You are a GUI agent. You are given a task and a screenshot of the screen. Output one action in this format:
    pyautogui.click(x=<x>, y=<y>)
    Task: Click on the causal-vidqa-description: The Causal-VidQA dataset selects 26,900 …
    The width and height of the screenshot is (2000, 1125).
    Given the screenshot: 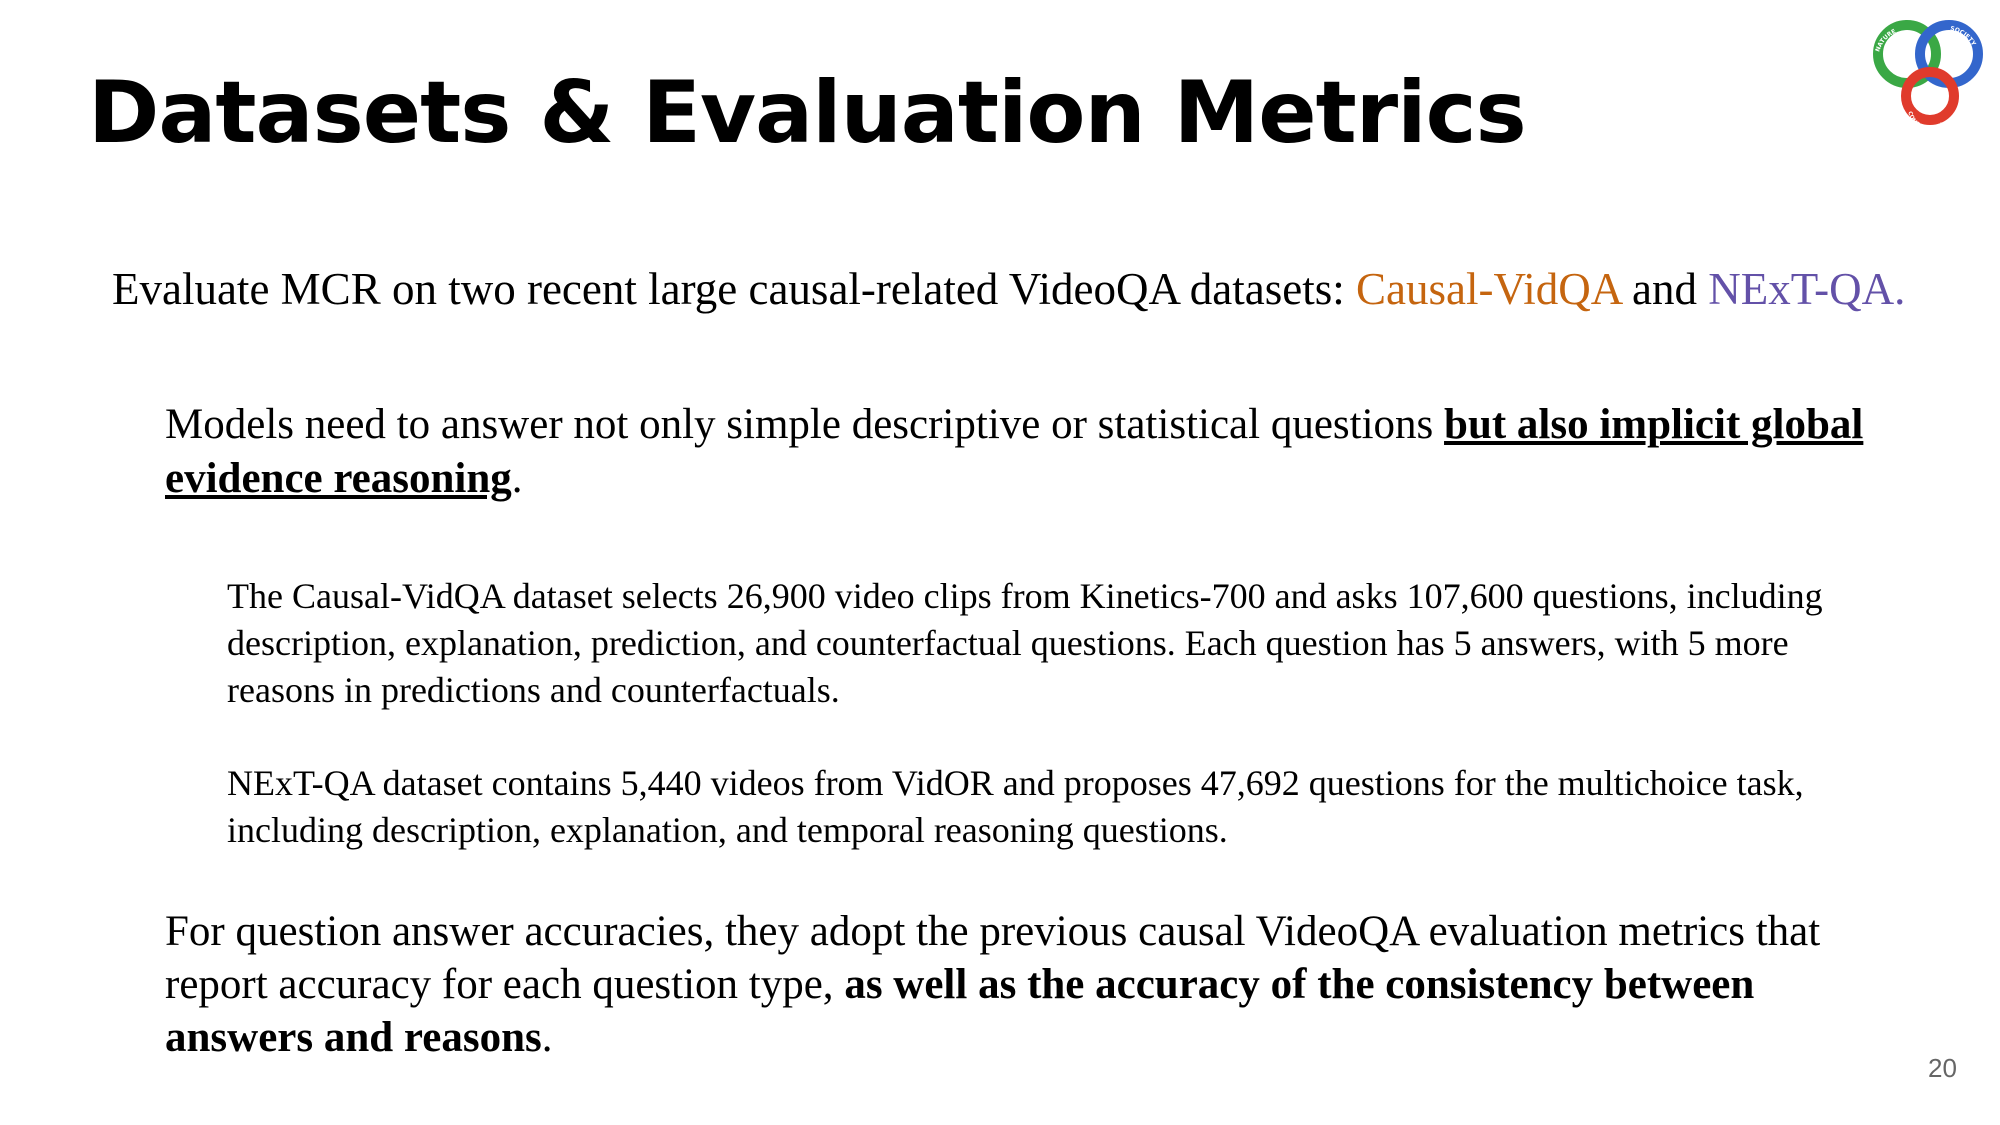 What is the action you would take?
    pyautogui.click(x=1025, y=643)
    